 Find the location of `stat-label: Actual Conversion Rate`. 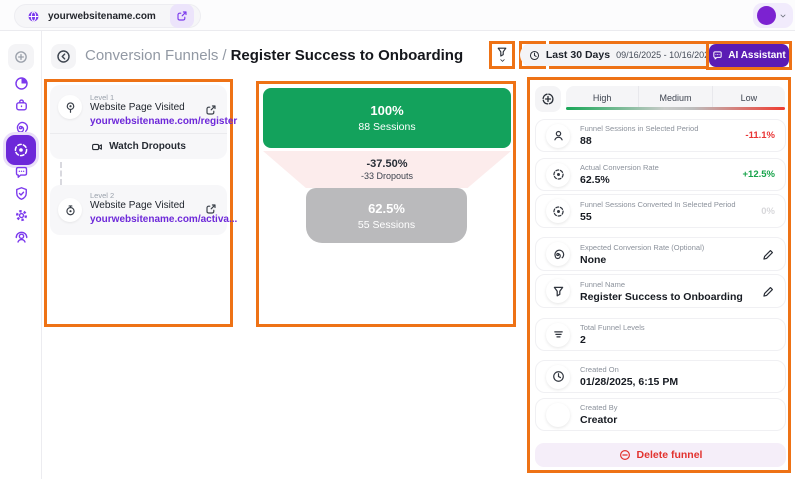

stat-label: Actual Conversion Rate is located at coordinates (619, 167).